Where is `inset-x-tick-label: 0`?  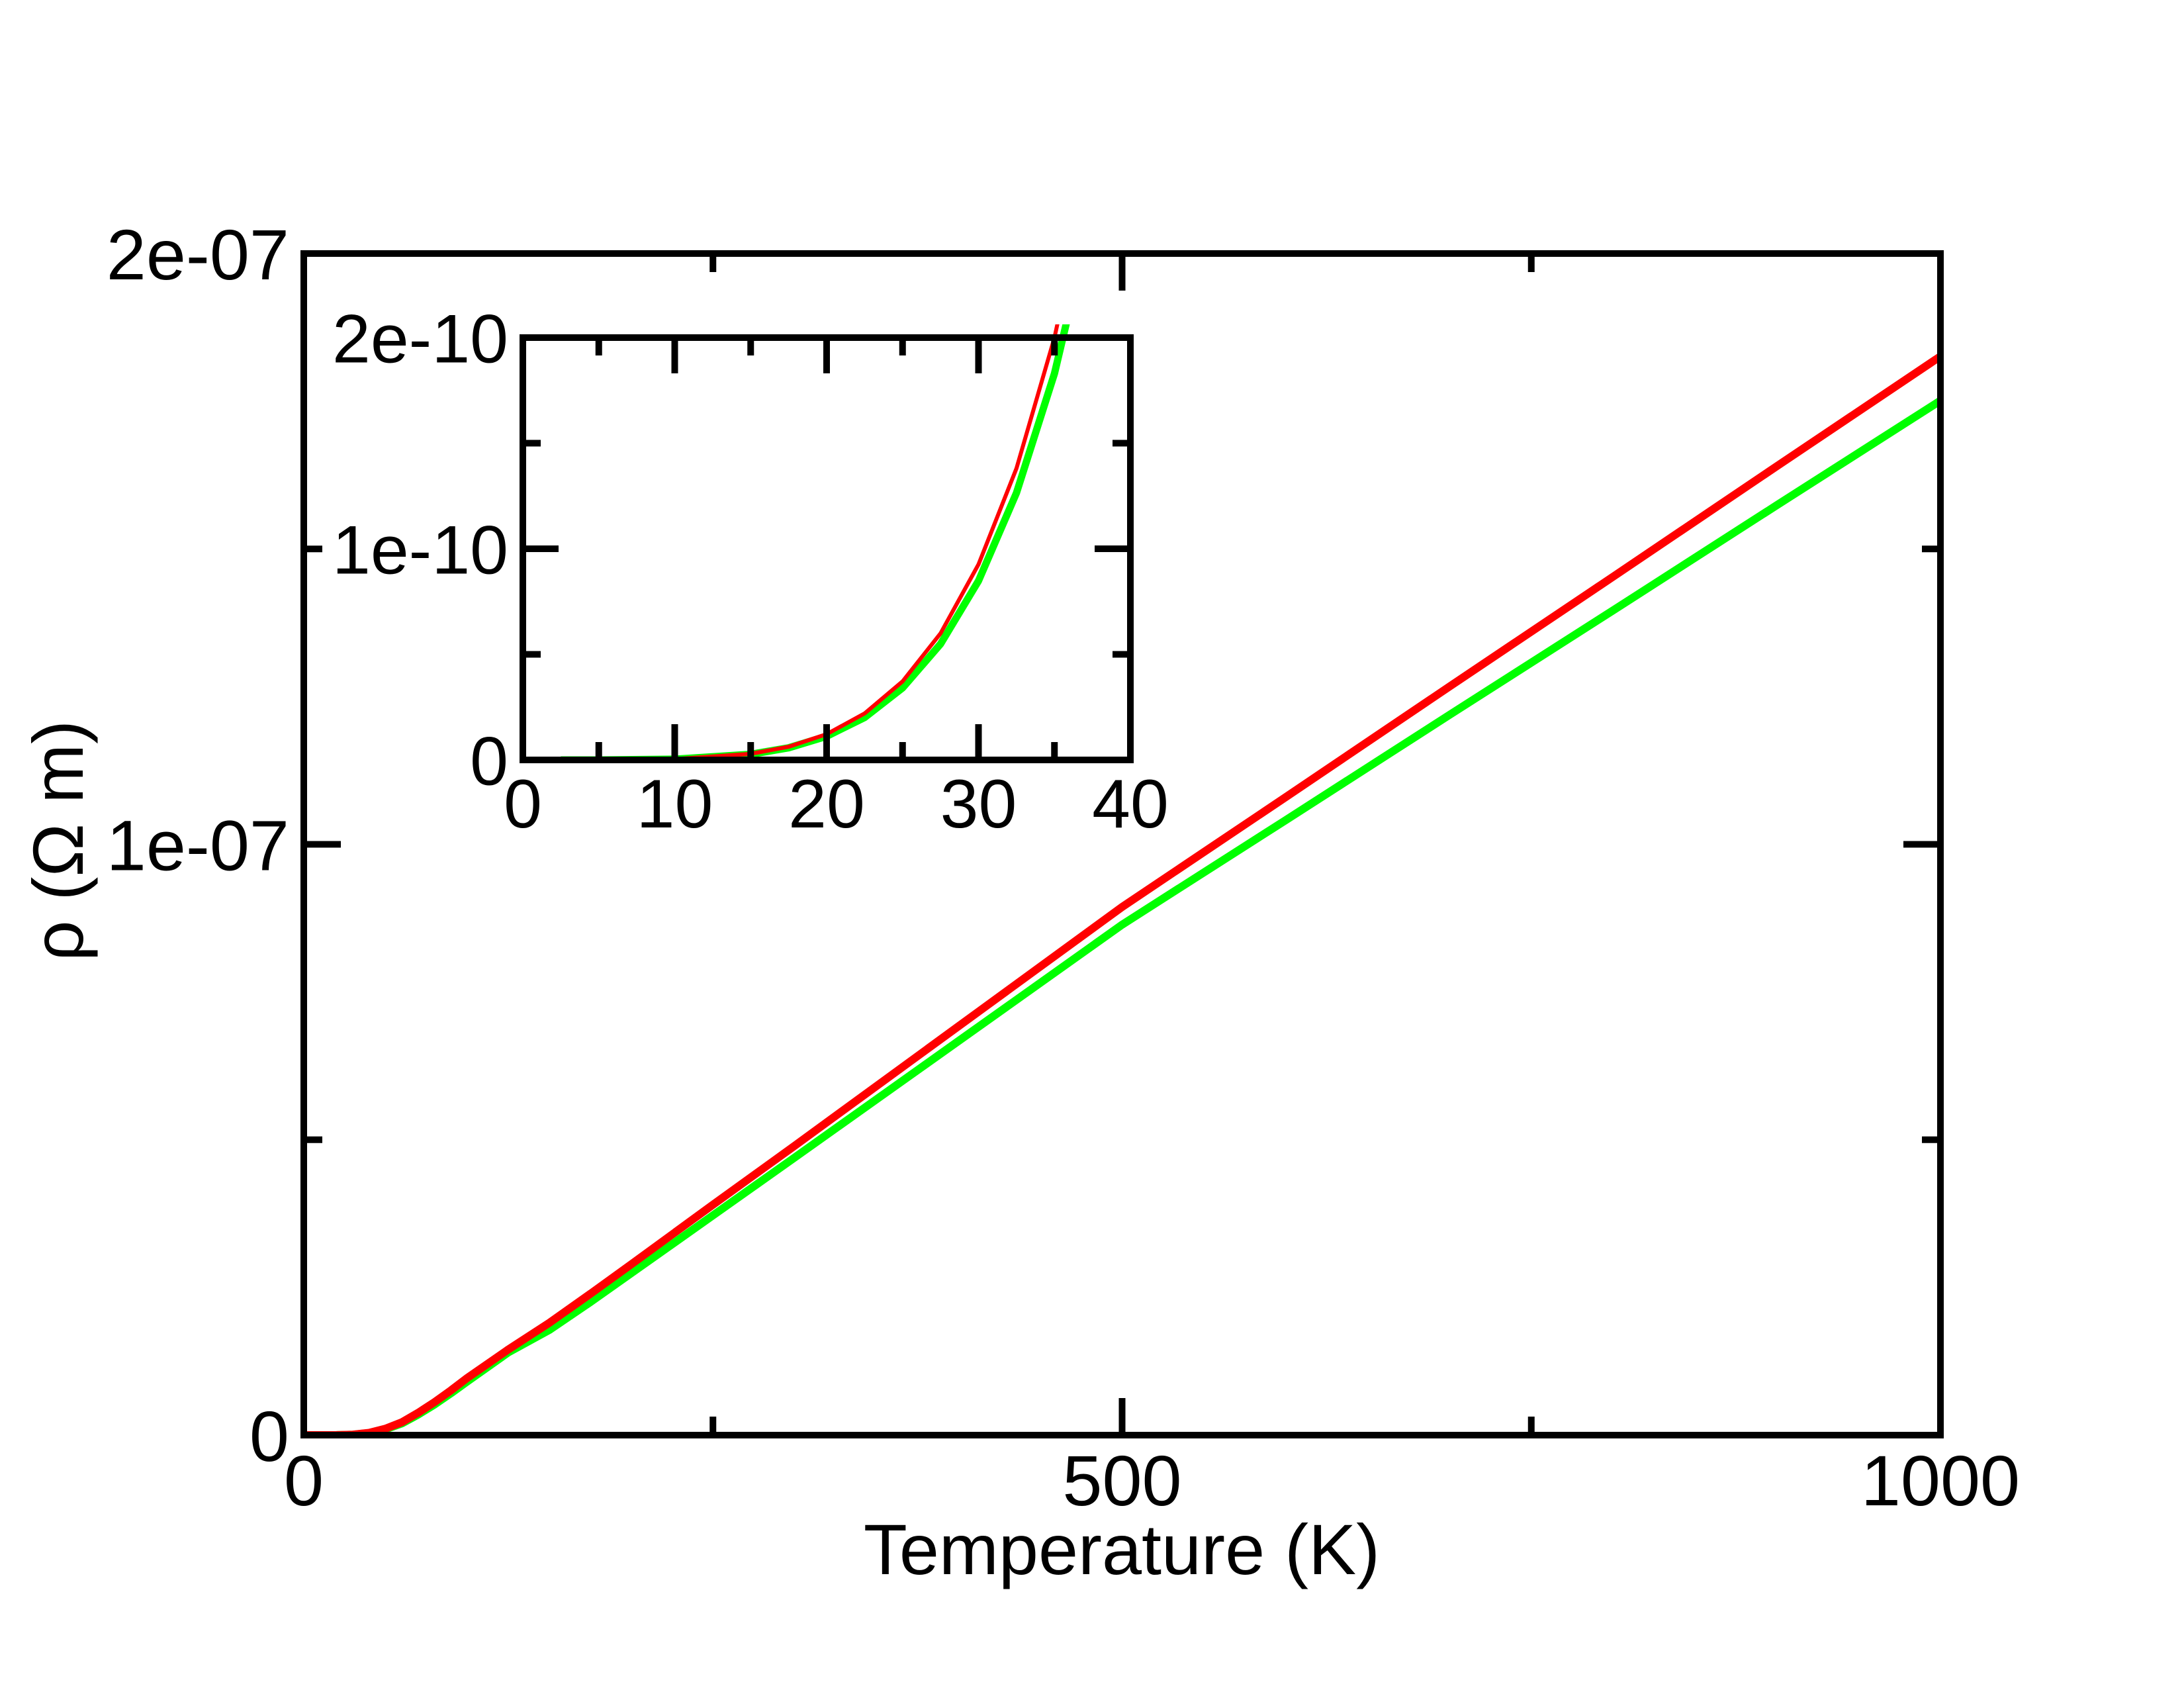 inset-x-tick-label: 0 is located at coordinates (523, 805).